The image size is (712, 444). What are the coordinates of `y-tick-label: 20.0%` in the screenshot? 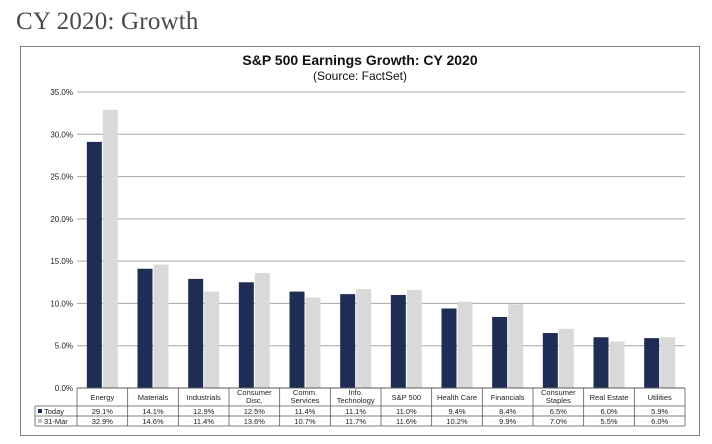 It's located at (61, 219).